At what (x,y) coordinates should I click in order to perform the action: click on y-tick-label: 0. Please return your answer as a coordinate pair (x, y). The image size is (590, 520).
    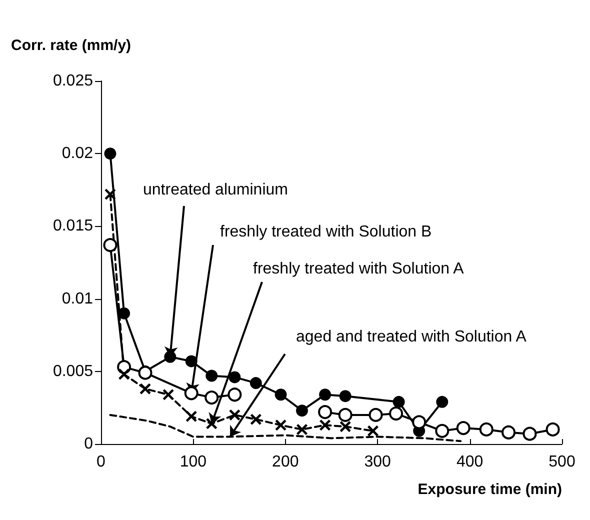
    Looking at the image, I should click on (89, 444).